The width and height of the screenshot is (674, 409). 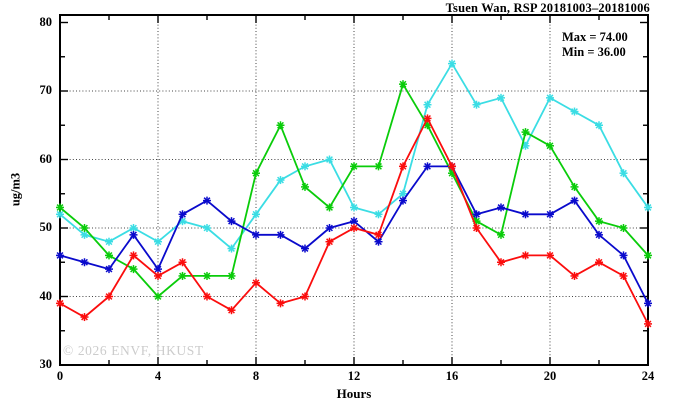 I want to click on max-value-label: Max = 74.00, so click(x=595, y=37).